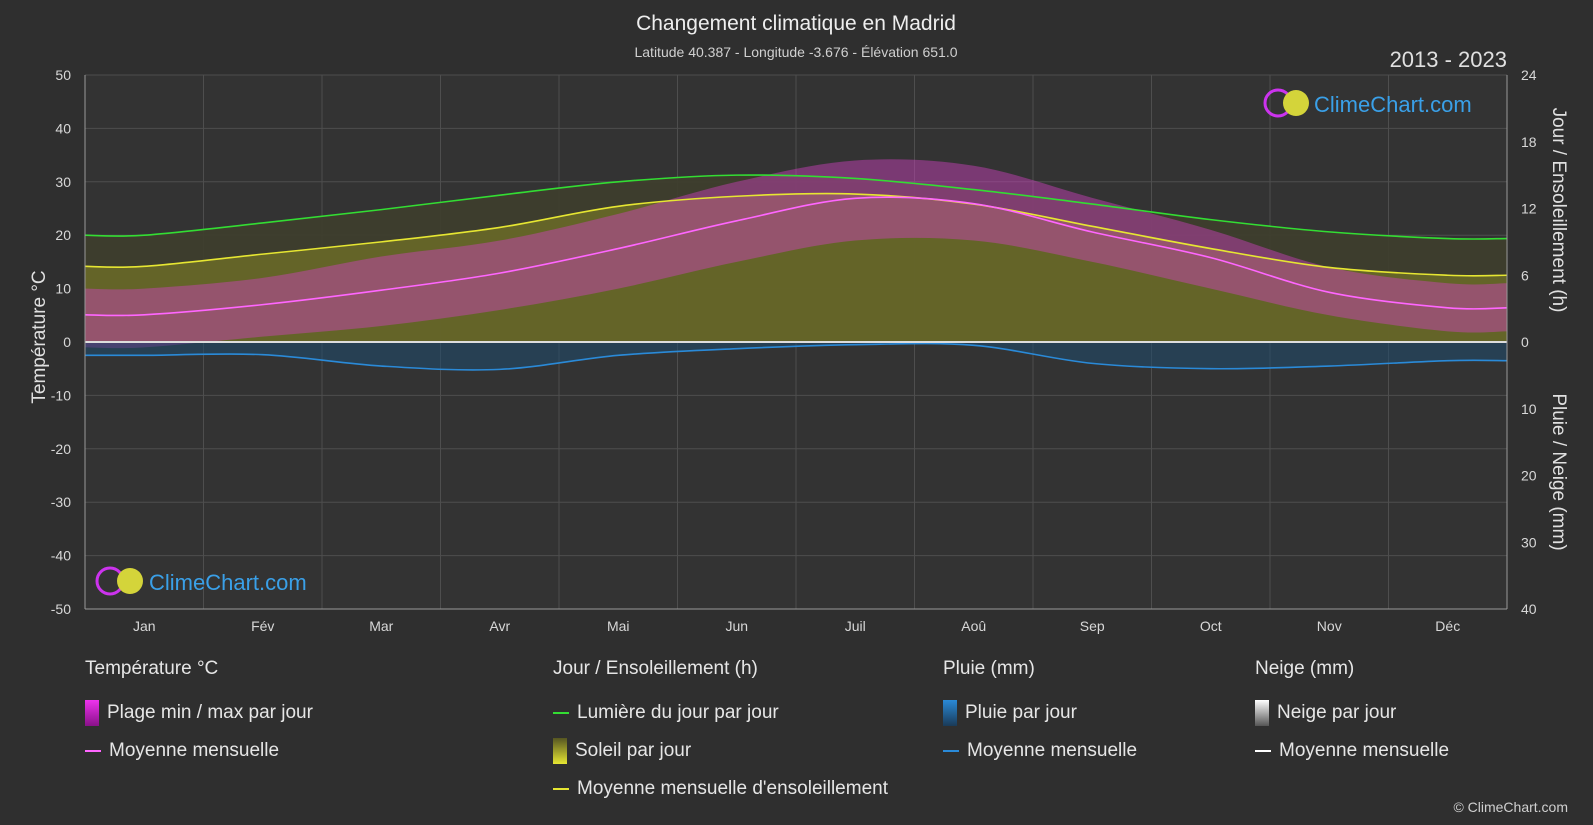  I want to click on brand-logo-bottom: ClimeChart.com, so click(201, 581).